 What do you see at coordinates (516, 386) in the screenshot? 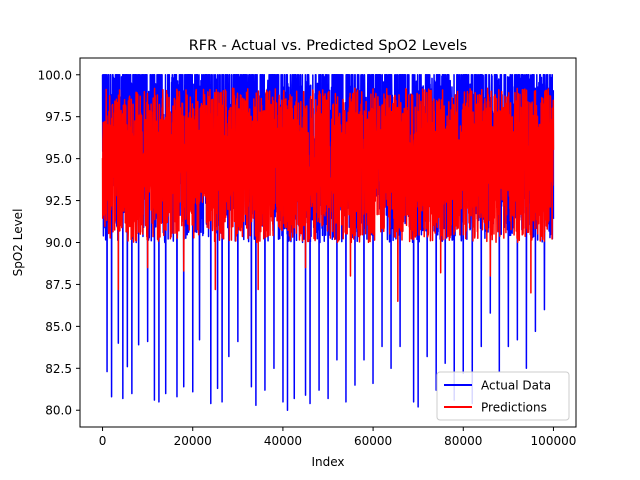
I see `legend-label-actual-data: Actual Data` at bounding box center [516, 386].